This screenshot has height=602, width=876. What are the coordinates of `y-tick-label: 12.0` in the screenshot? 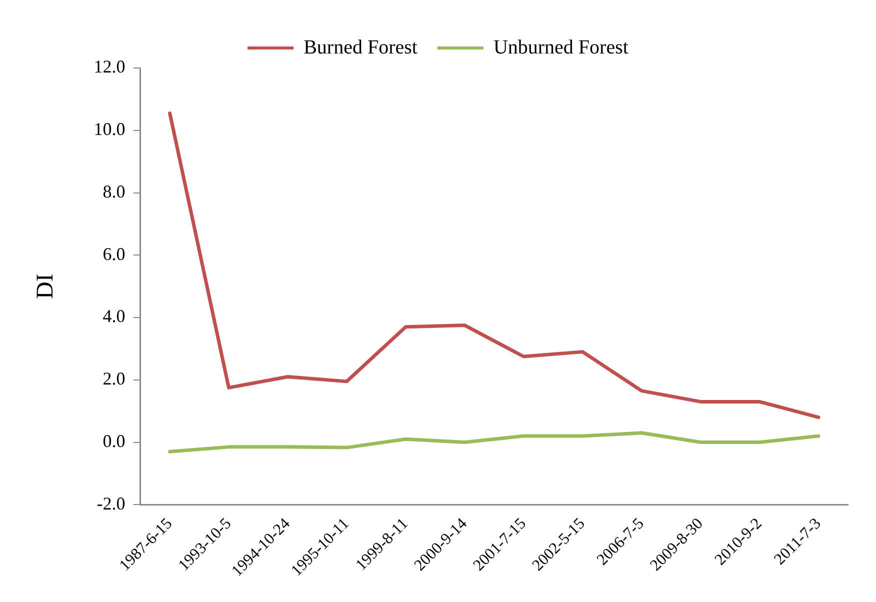 It's located at (110, 66).